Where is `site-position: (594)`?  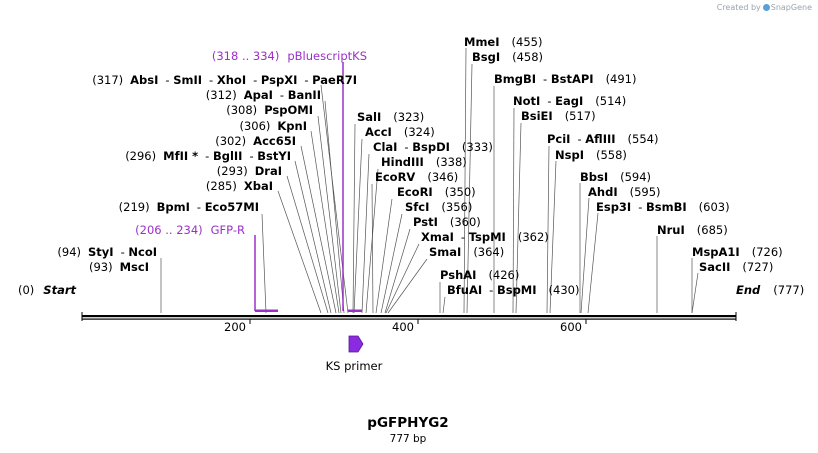 site-position: (594) is located at coordinates (635, 177).